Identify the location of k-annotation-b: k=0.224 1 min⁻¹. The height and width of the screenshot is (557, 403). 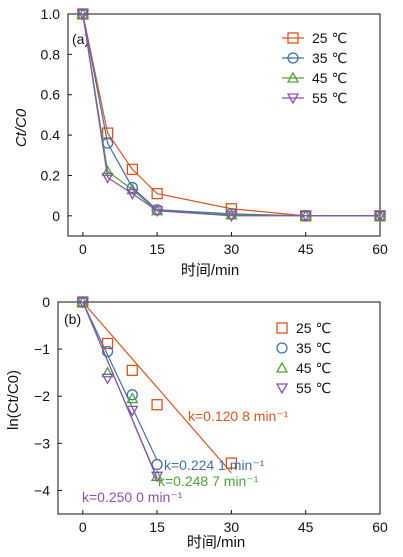
(214, 465).